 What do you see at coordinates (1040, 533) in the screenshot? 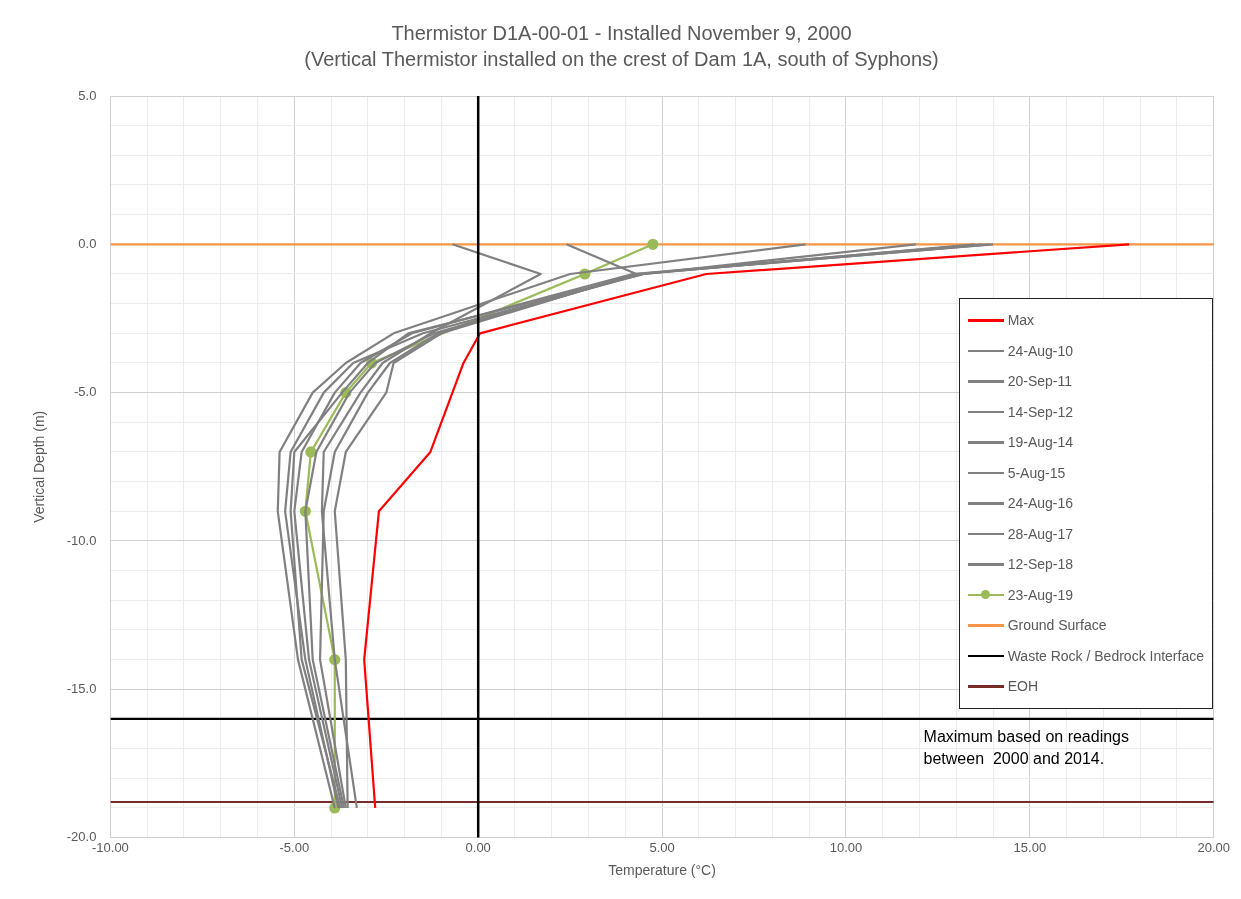
I see `legend-label: 28-Aug-17` at bounding box center [1040, 533].